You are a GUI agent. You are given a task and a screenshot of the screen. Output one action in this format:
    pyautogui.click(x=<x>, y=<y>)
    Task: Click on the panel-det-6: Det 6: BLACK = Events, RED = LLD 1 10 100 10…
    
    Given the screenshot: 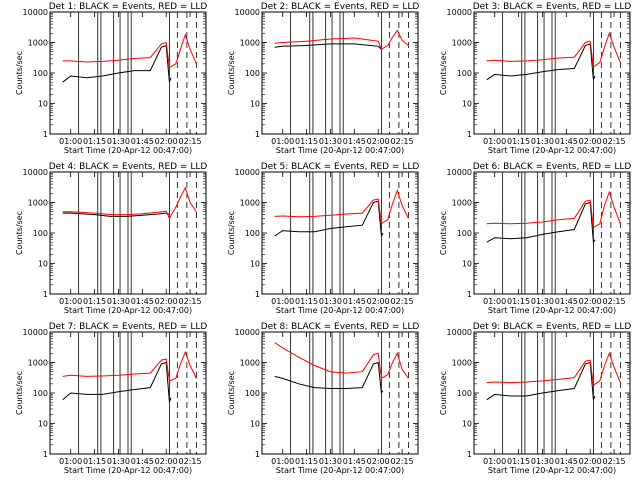 What is the action you would take?
    pyautogui.click(x=535, y=238)
    